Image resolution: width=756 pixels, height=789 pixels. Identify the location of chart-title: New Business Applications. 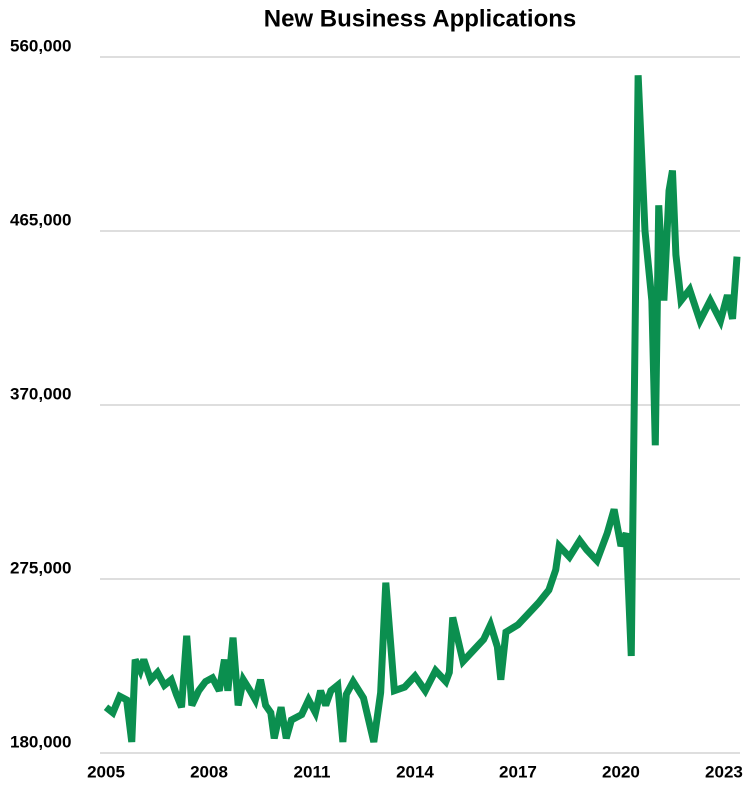
(420, 18).